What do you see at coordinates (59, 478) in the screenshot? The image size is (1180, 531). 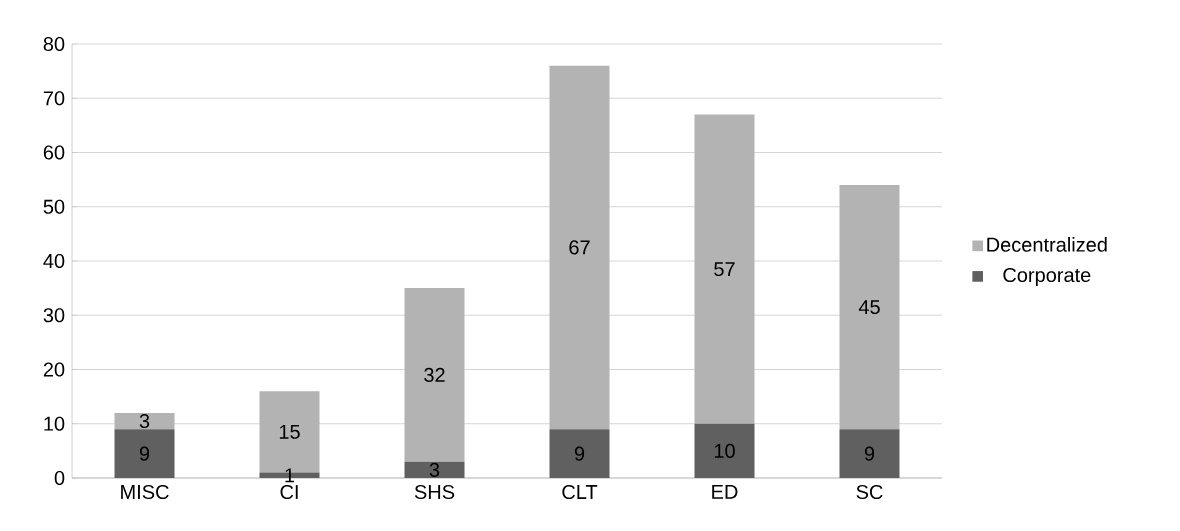 I see `y-tick-label: 0` at bounding box center [59, 478].